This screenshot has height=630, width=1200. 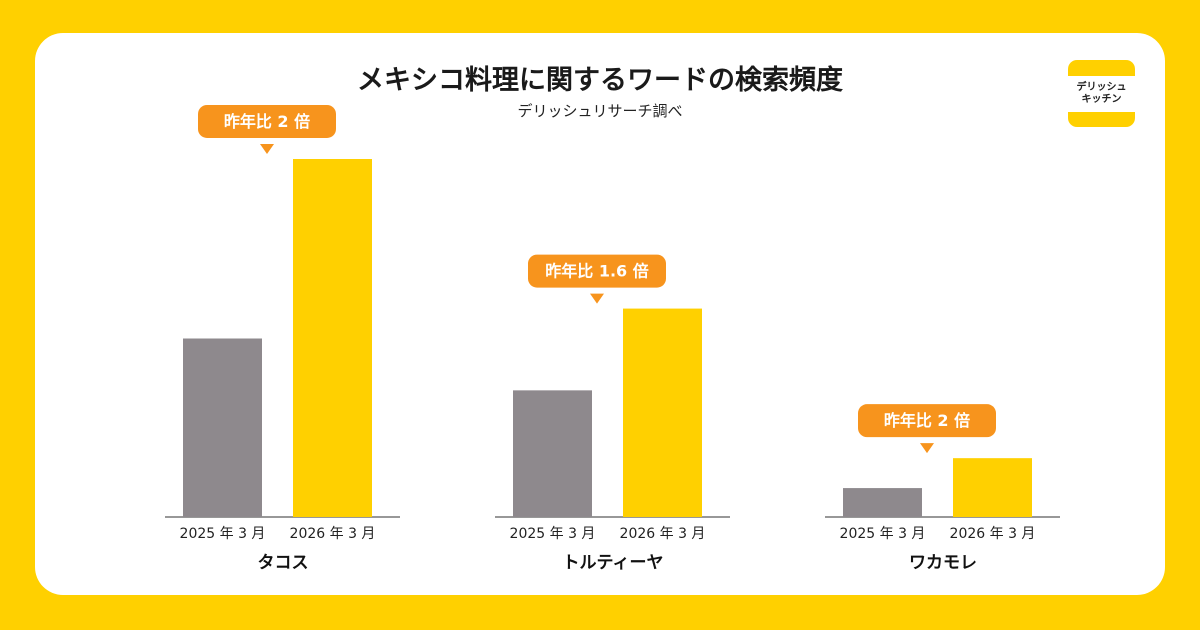 What do you see at coordinates (1101, 87) in the screenshot?
I see `logo-line-1: デリッシュ` at bounding box center [1101, 87].